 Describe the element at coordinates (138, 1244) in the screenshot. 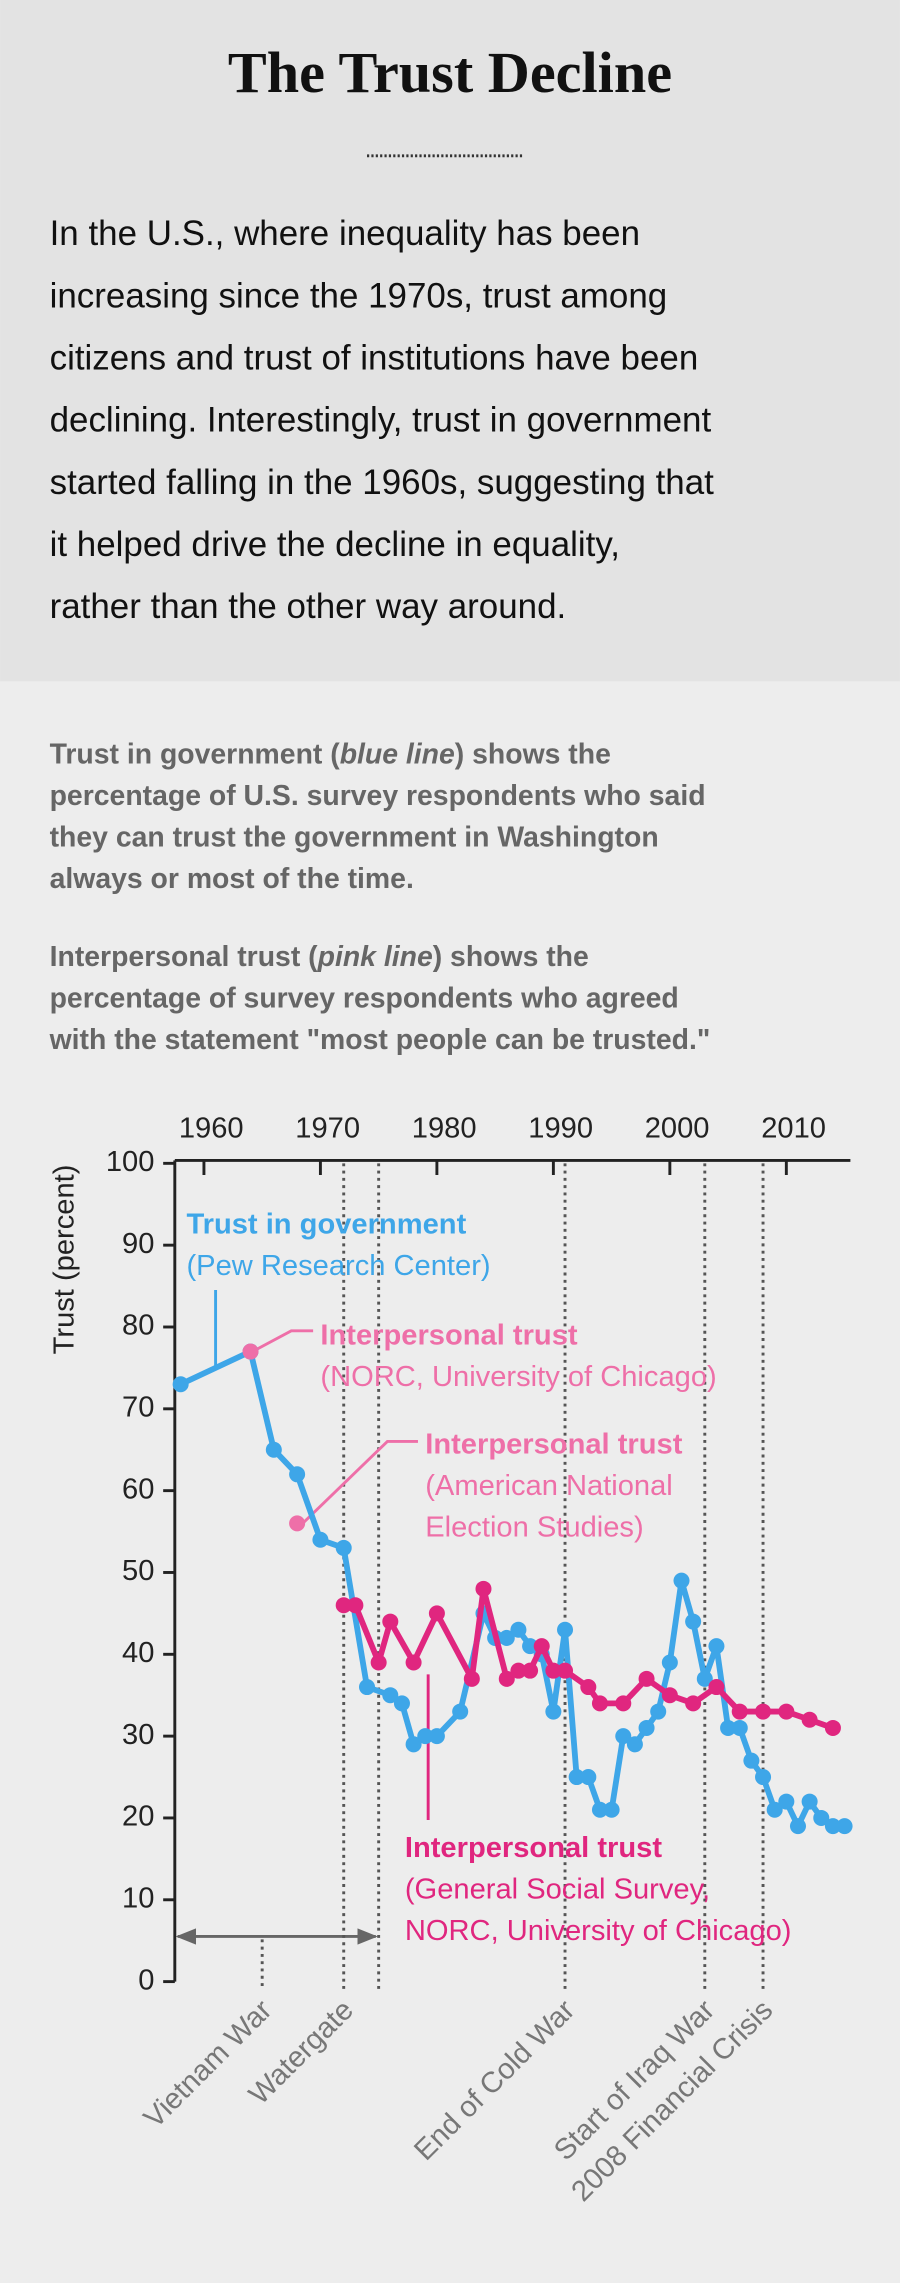

I see `y-tick-label: 90` at that location.